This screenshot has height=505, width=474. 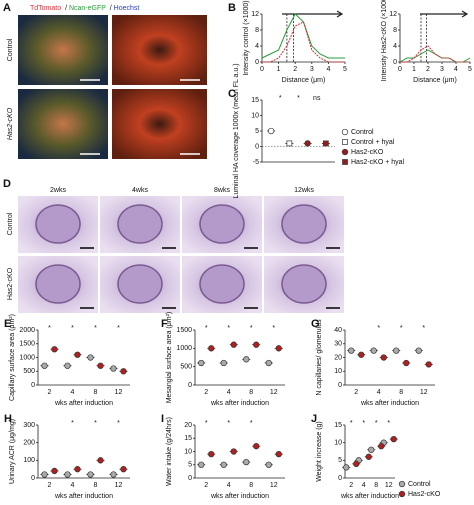 What do you see at coordinates (395, 30) in the screenshot?
I see `y-tick-label: 8` at bounding box center [395, 30].